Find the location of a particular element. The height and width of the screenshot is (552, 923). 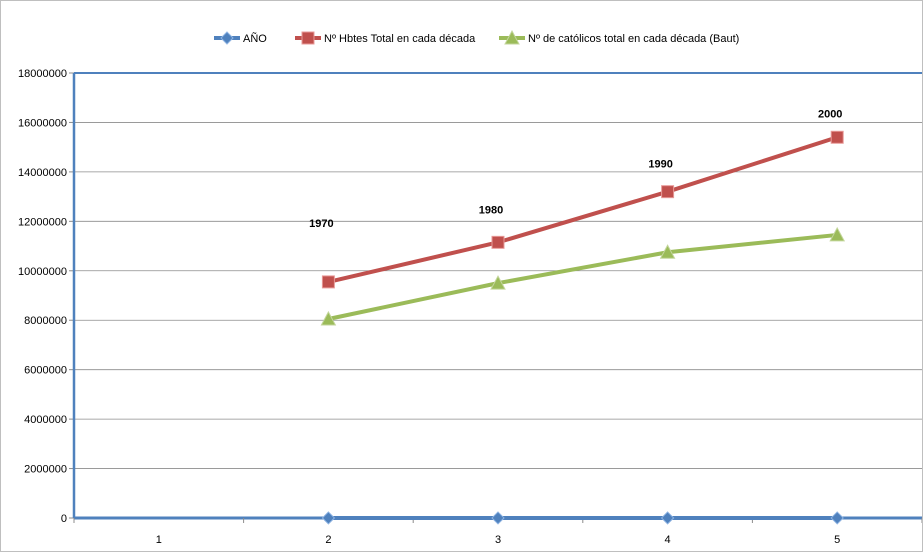

legend-label-0: AÑO is located at coordinates (255, 38).